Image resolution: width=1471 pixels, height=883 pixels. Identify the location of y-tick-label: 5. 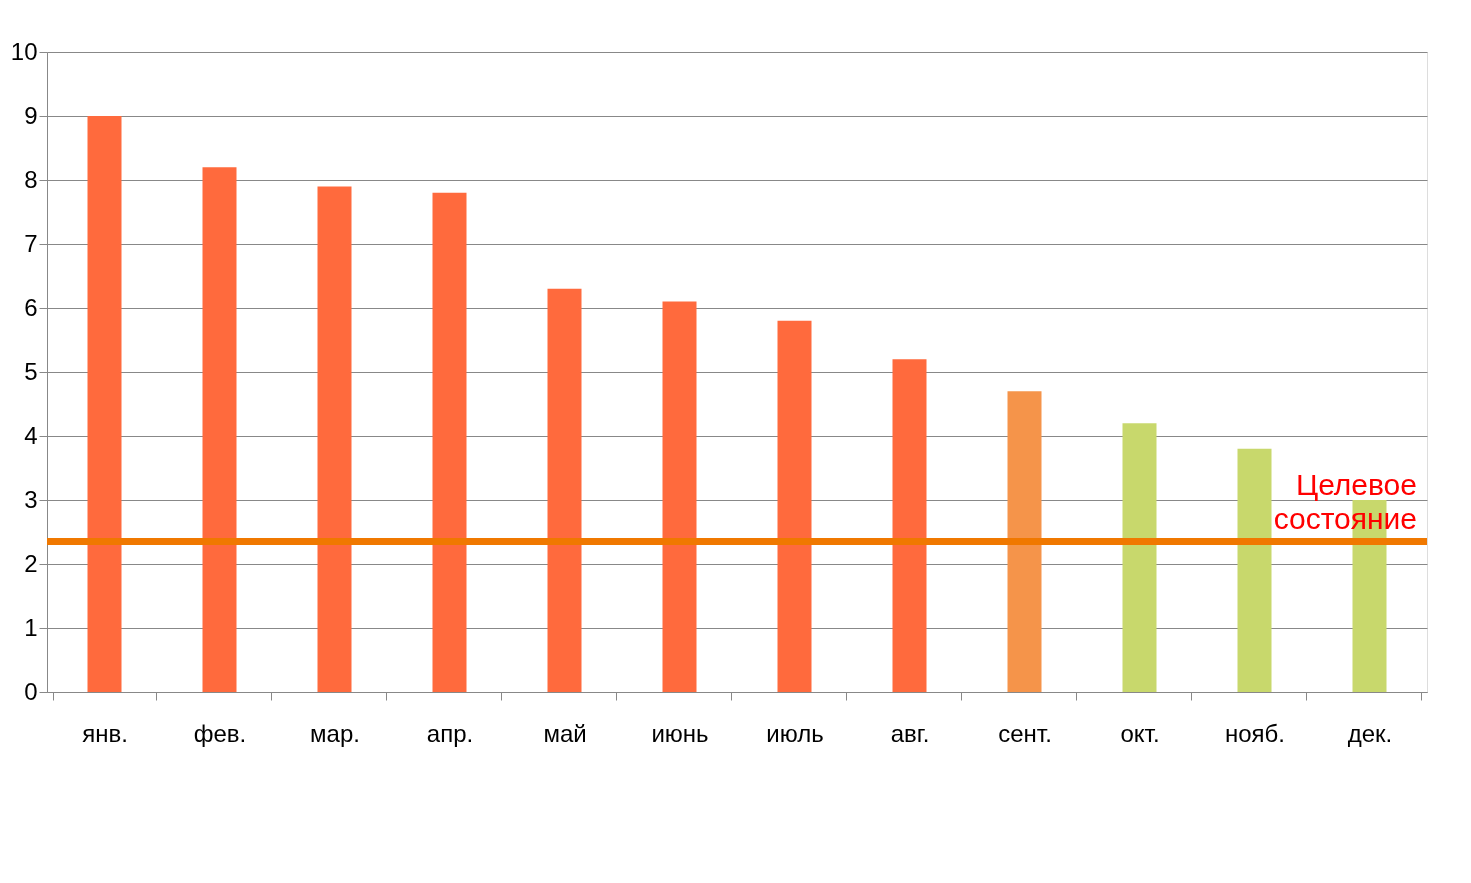
(31, 371).